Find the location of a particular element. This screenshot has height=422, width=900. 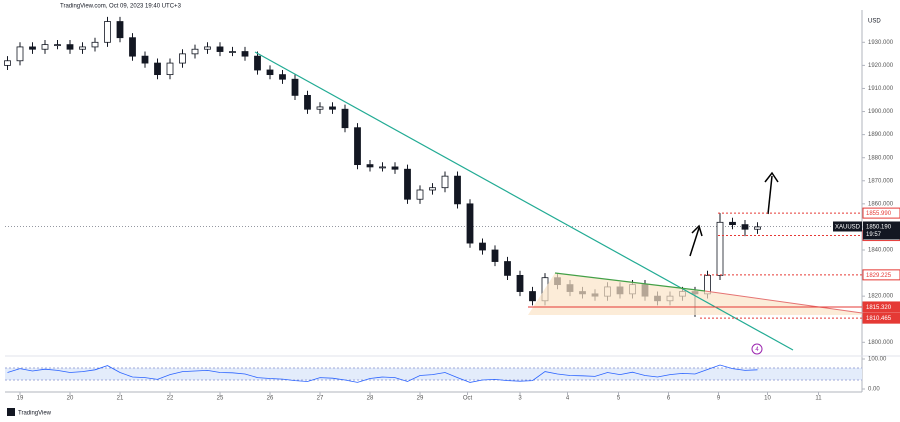

x-tick-label: 27 is located at coordinates (320, 399).